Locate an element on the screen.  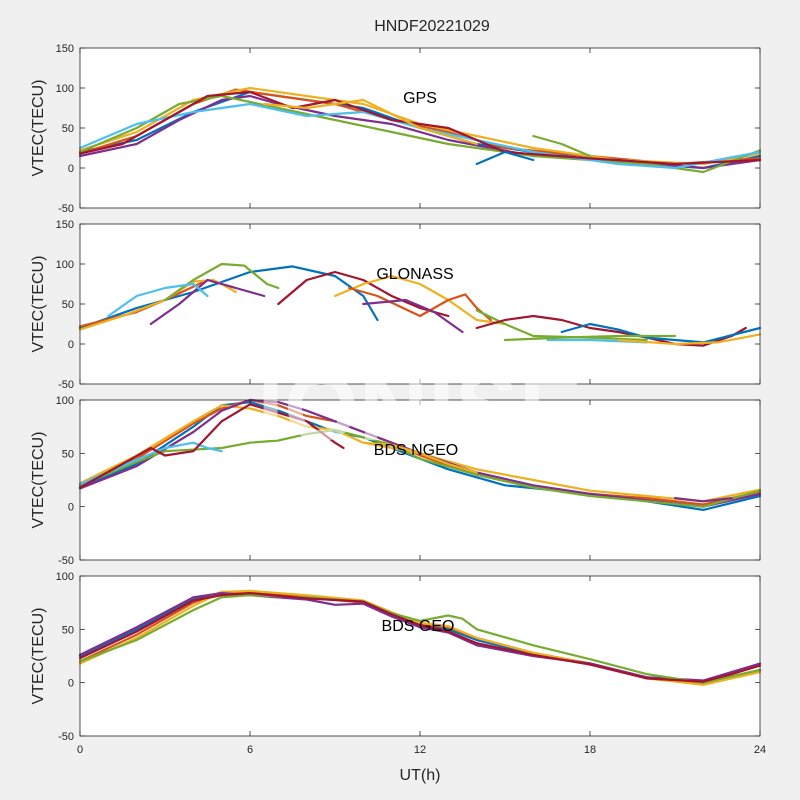
x-tick-label: 0 is located at coordinates (80, 750).